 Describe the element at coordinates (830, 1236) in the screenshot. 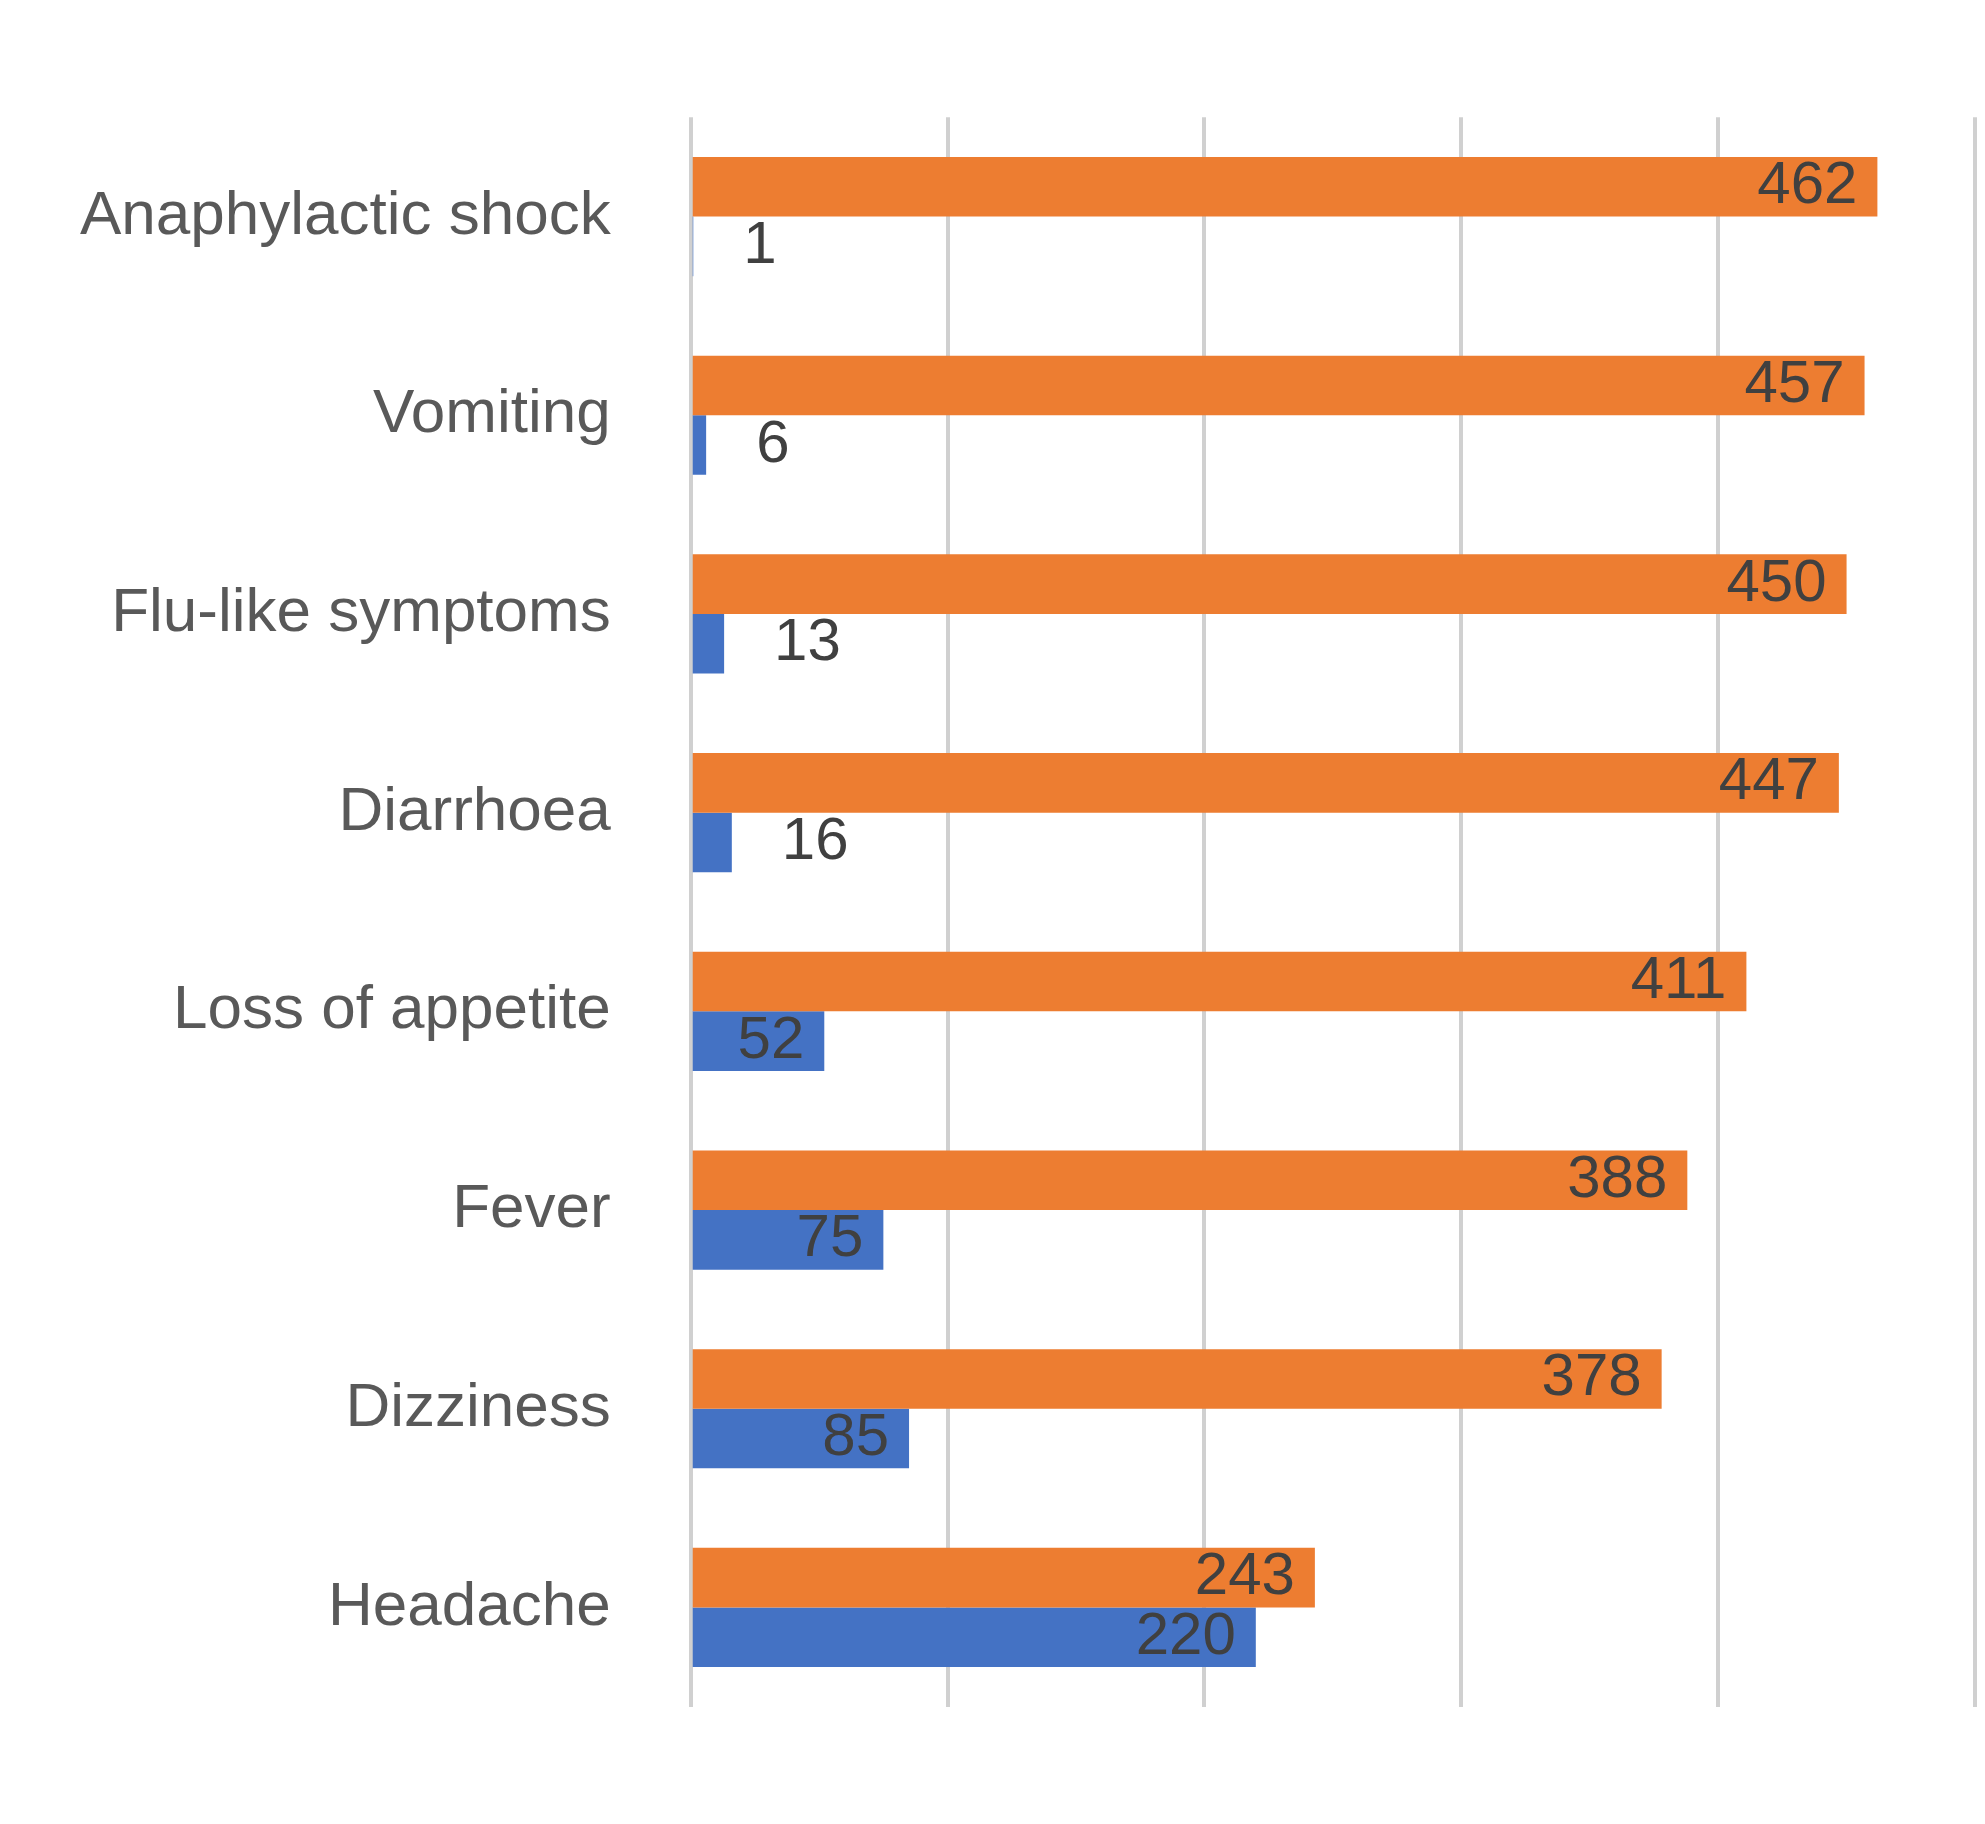

I see `data-label: 75` at that location.